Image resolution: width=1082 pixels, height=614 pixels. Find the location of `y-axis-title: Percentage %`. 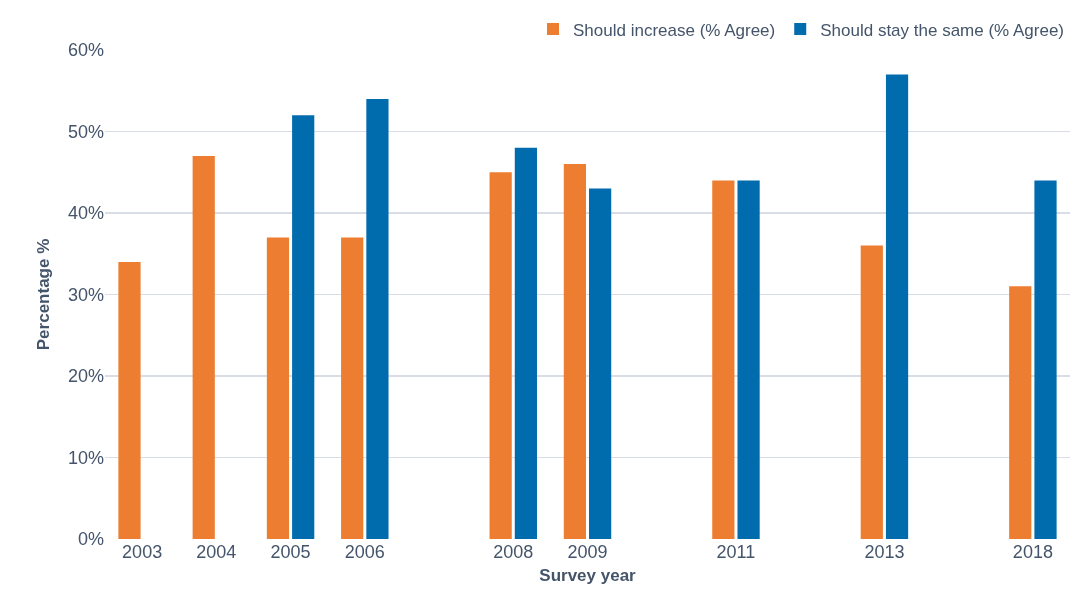

y-axis-title: Percentage % is located at coordinates (43, 294).